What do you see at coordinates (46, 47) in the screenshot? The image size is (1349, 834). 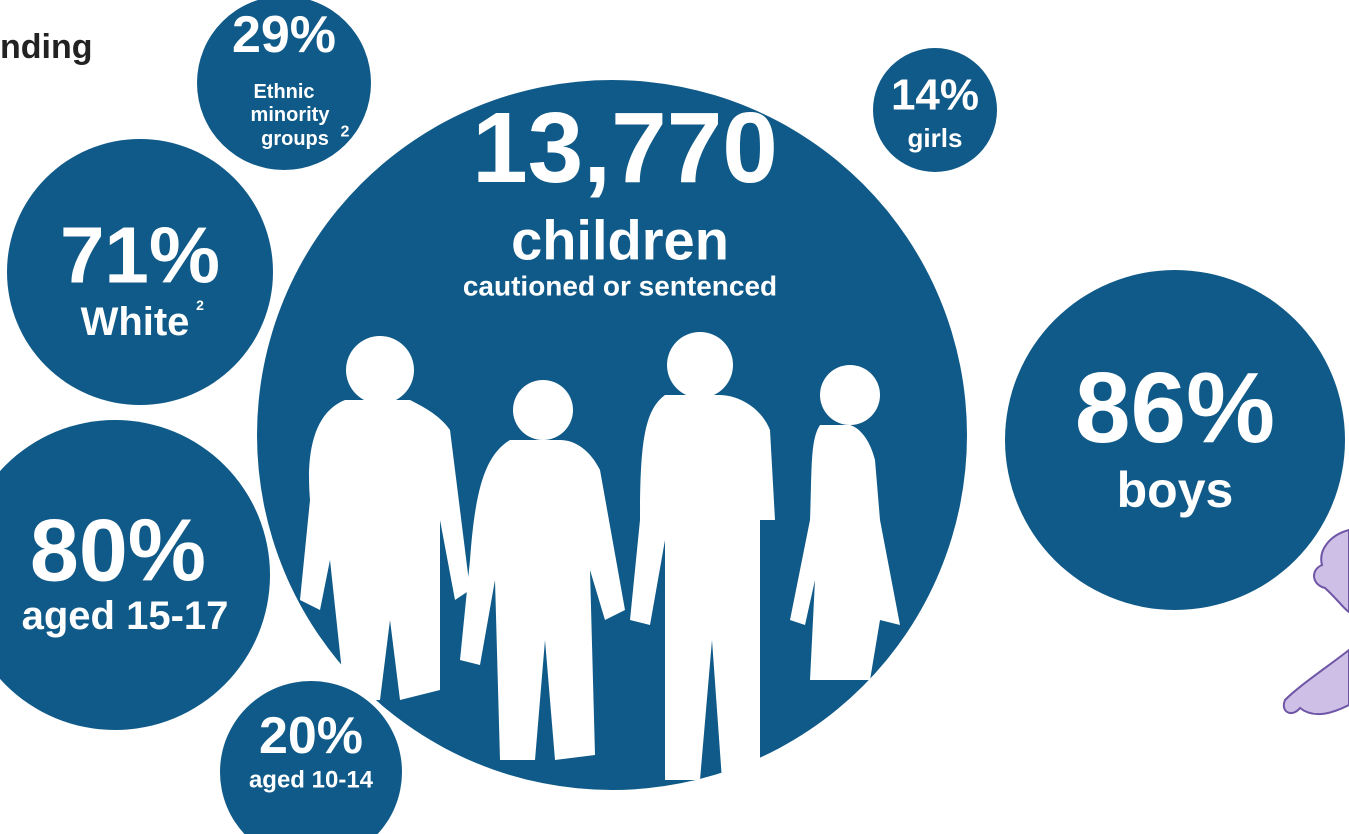 I see `title: nding` at bounding box center [46, 47].